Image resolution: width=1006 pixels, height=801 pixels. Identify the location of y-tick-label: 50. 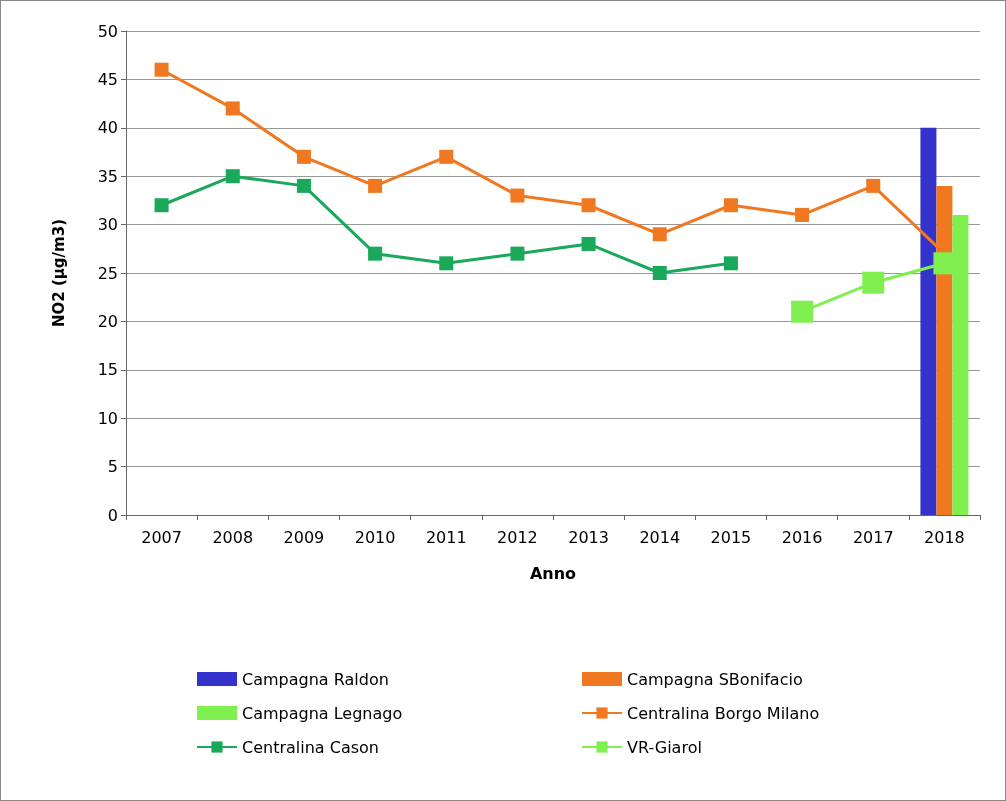
(107, 31).